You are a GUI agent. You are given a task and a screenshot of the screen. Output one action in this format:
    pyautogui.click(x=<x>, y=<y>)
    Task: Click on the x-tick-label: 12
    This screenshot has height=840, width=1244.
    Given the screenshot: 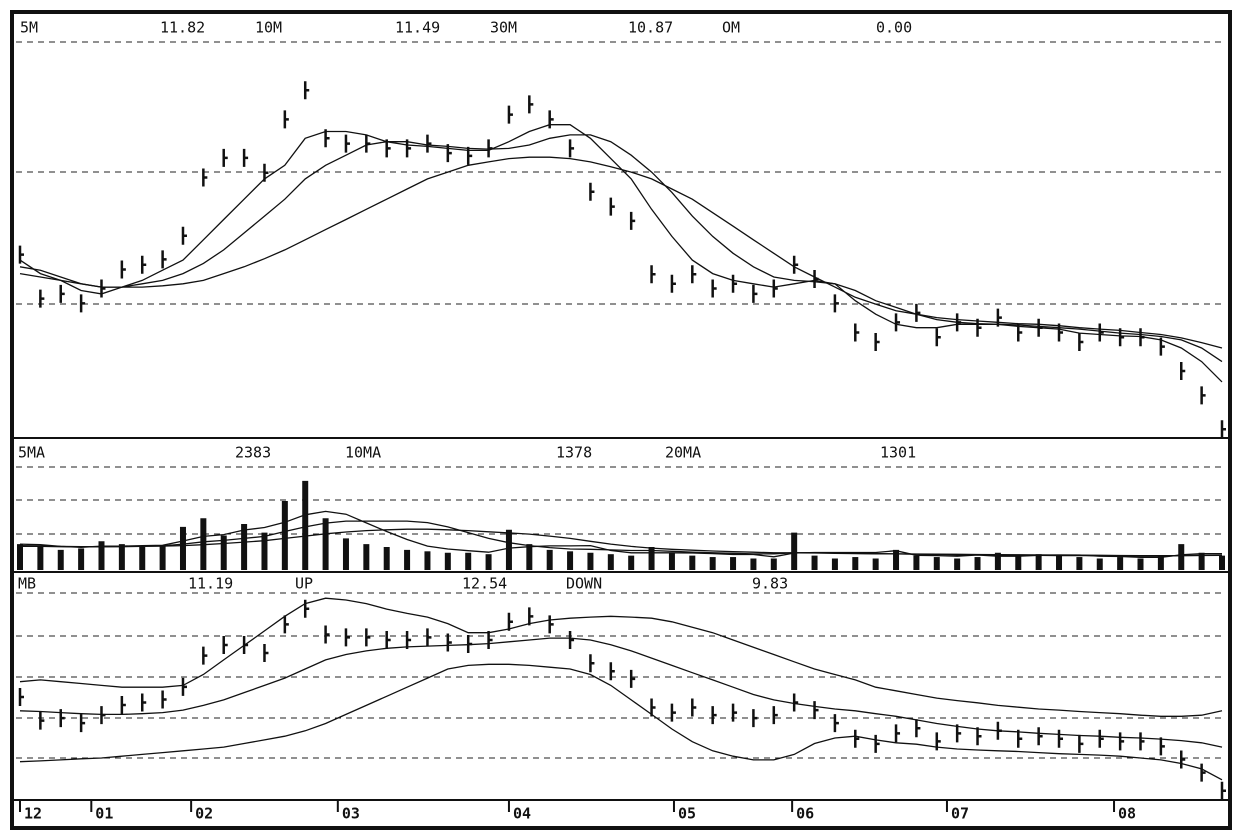 What is the action you would take?
    pyautogui.click(x=33, y=814)
    